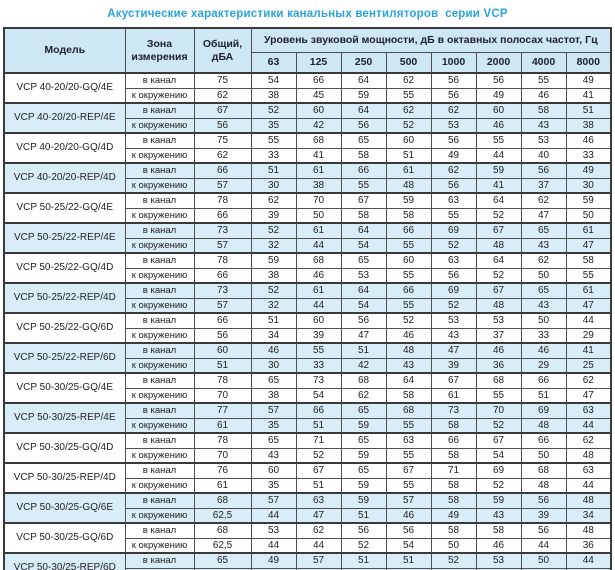 This screenshot has height=570, width=615. I want to click on level-value-1000hz: 53, so click(453, 320).